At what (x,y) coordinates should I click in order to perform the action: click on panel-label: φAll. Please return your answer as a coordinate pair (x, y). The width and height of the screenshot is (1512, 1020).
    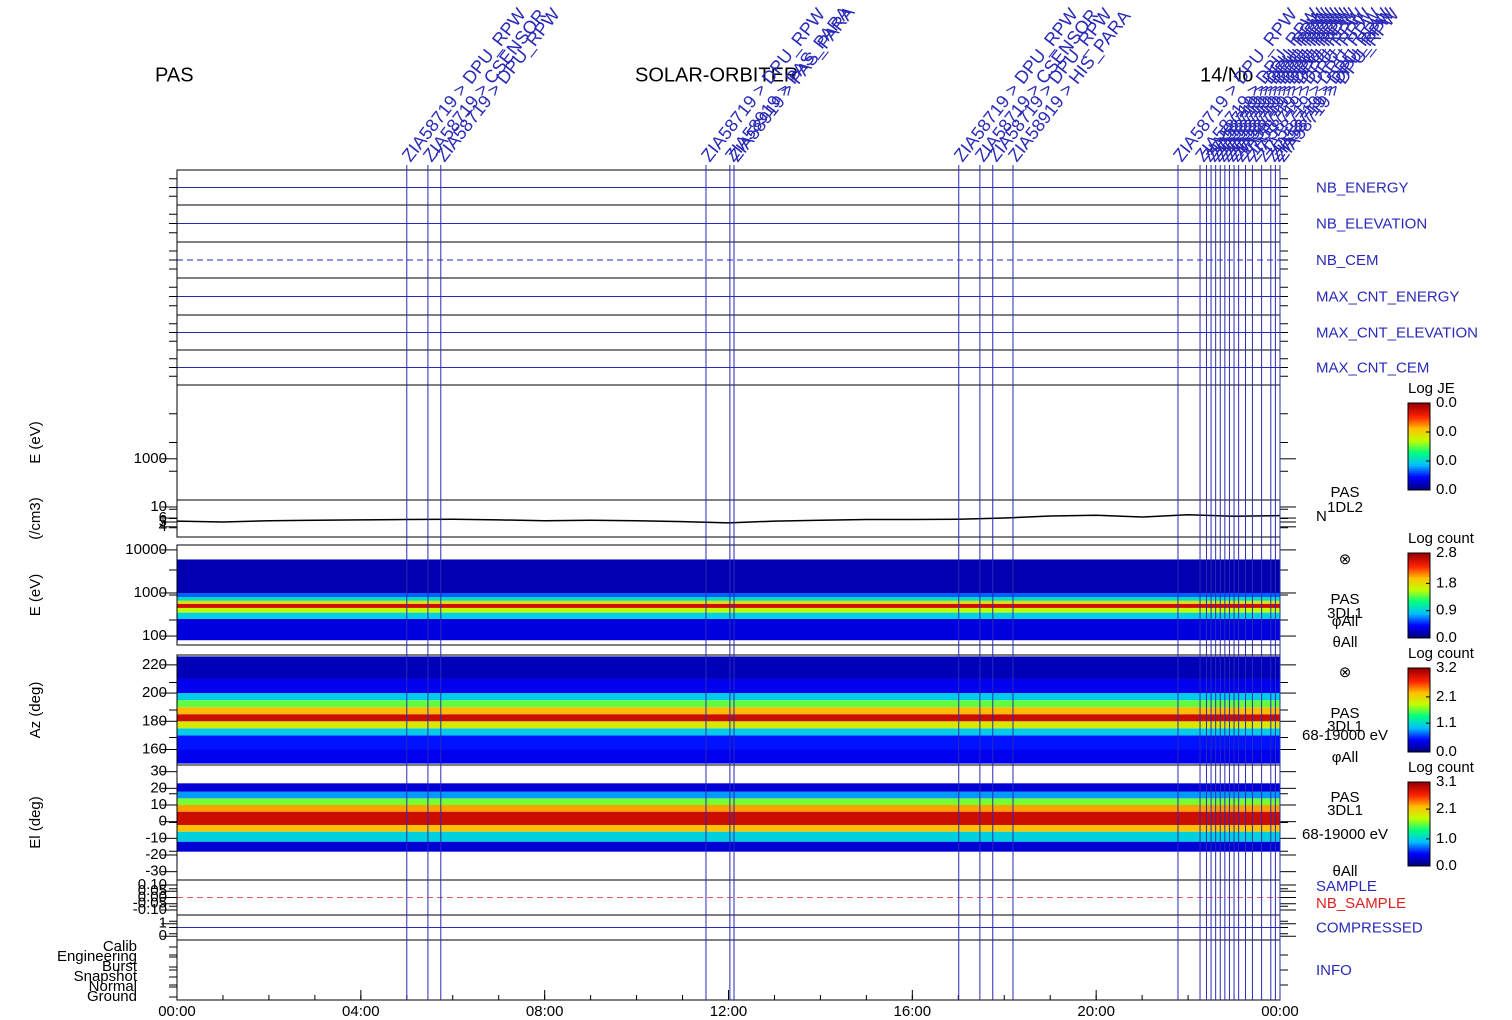
    Looking at the image, I should click on (1345, 621).